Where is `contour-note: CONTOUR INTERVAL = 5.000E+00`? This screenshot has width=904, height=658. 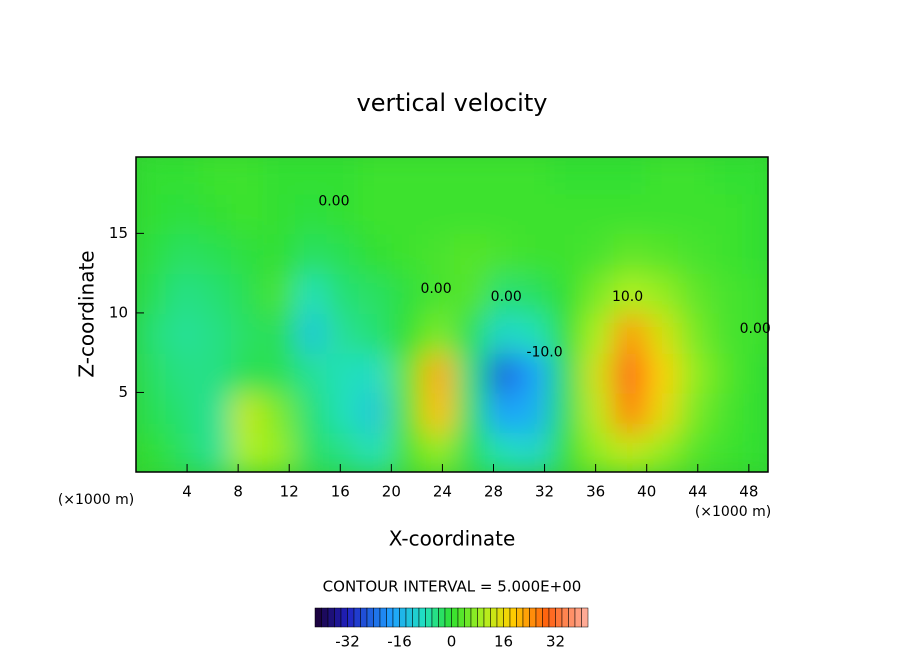 contour-note: CONTOUR INTERVAL = 5.000E+00 is located at coordinates (452, 587).